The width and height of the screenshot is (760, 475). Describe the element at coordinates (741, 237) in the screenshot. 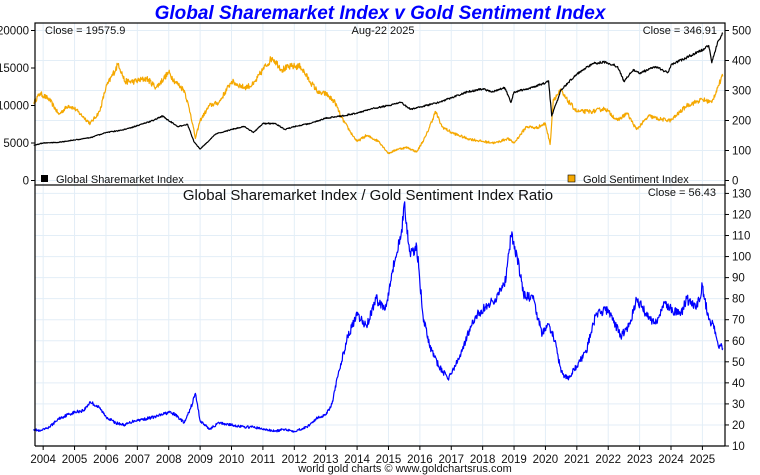

I see `ratio-tick-label: 110` at that location.